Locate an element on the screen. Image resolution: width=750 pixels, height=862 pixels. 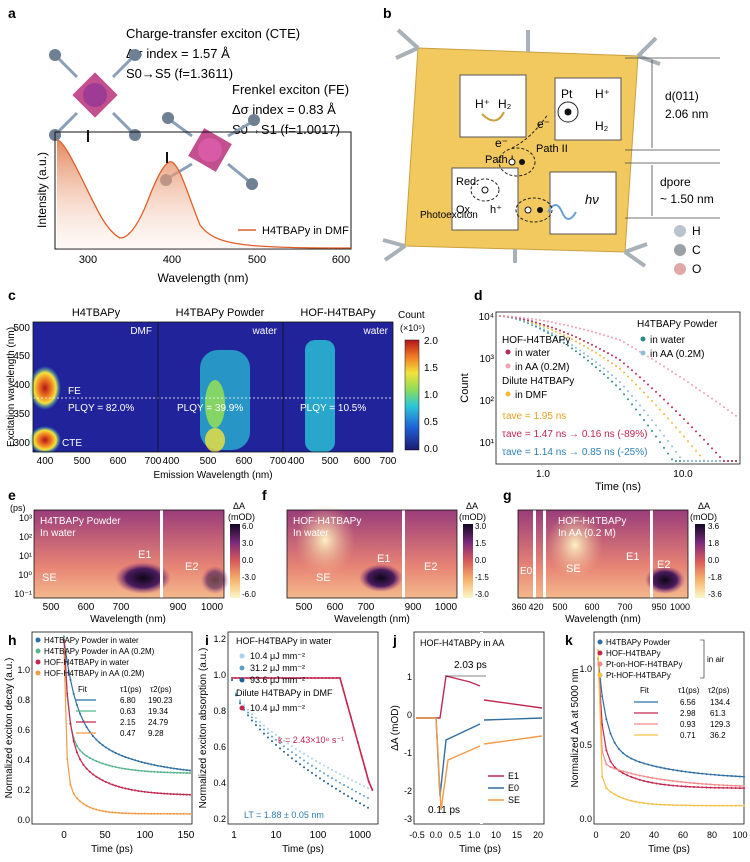
cte-index: Δσ index = 1.57 Å is located at coordinates (178, 53).